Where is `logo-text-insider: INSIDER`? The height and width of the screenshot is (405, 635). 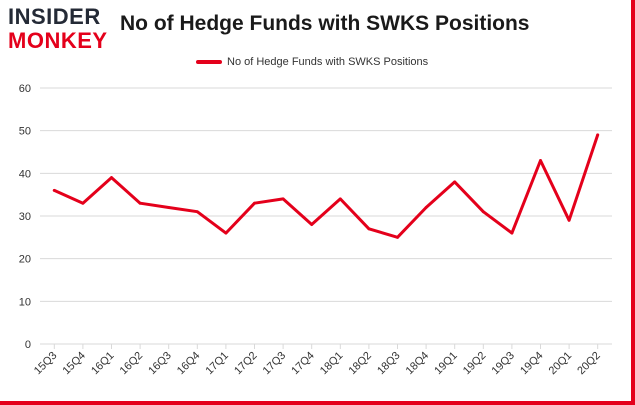
logo-text-insider: INSIDER is located at coordinates (54, 16).